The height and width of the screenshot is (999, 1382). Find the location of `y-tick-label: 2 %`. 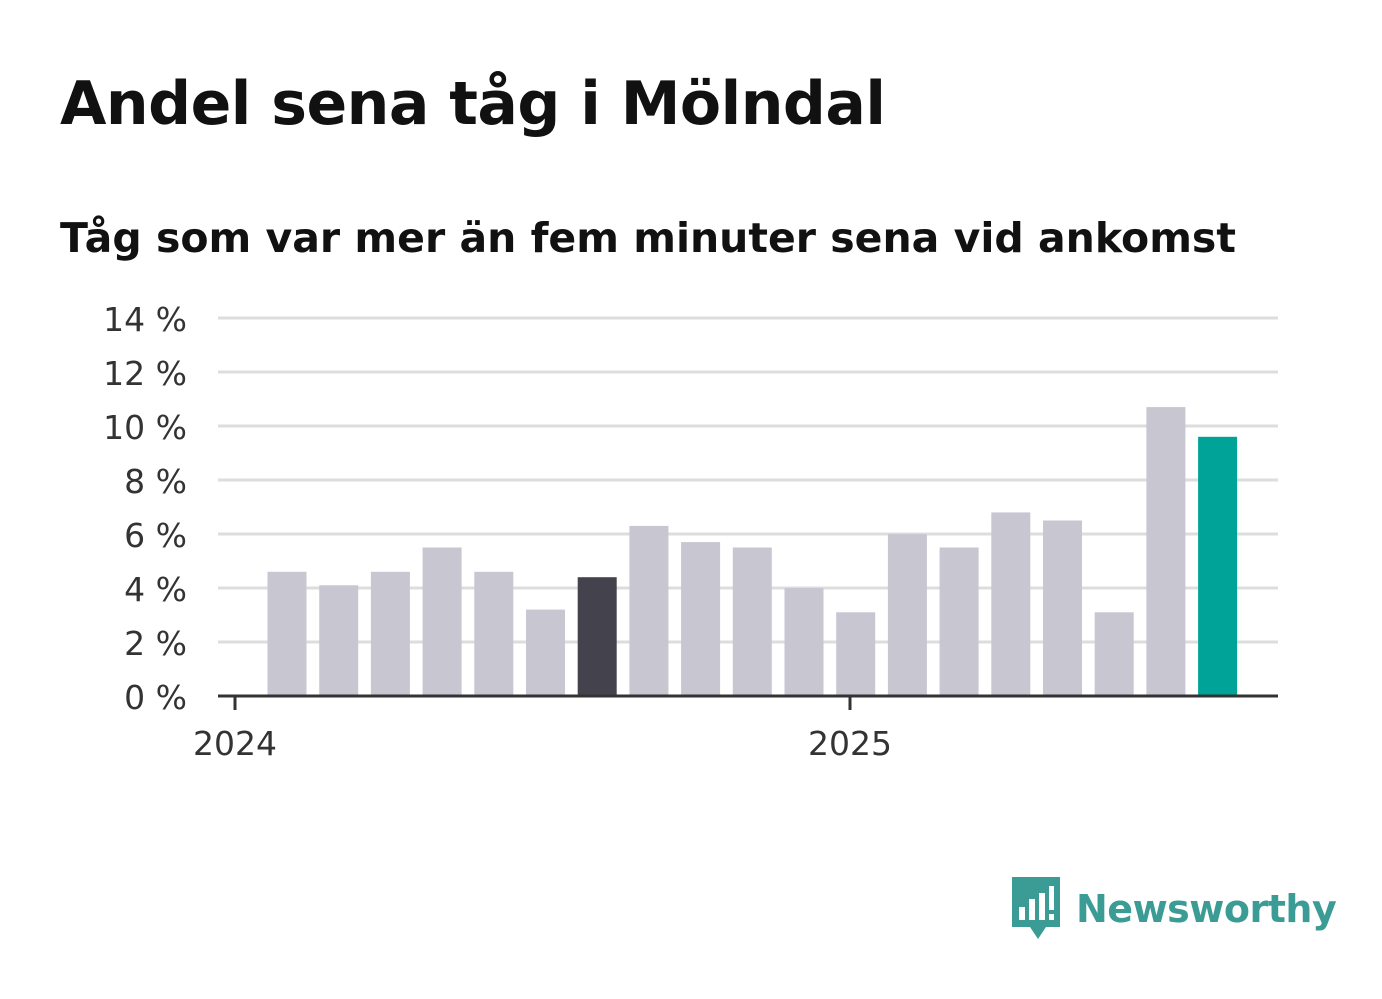

y-tick-label: 2 % is located at coordinates (155, 643).